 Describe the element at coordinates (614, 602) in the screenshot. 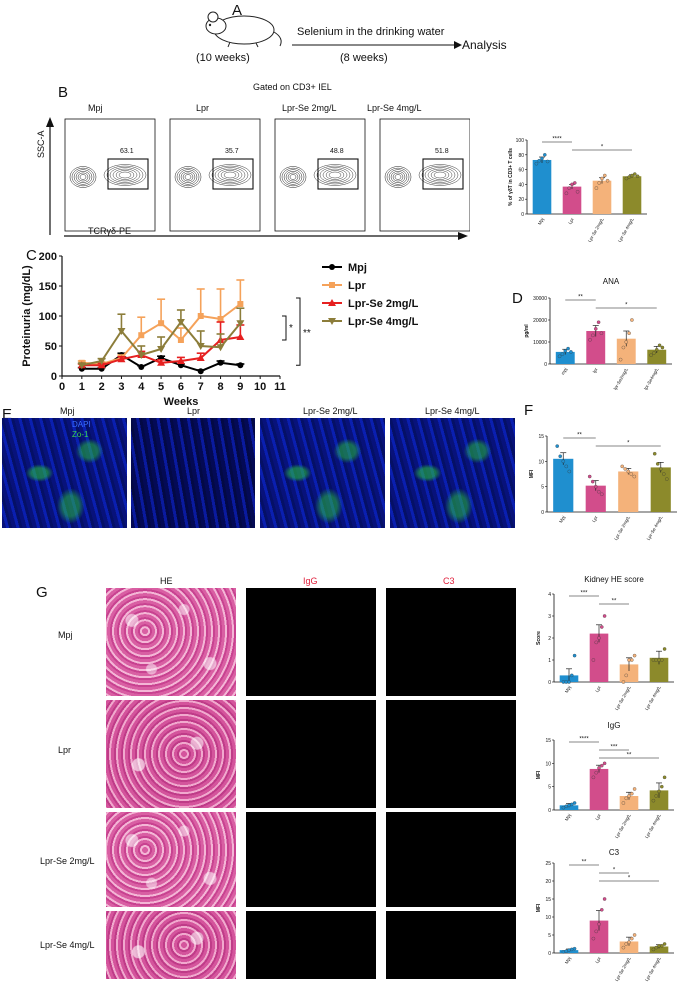

I see `sig-label: **` at that location.